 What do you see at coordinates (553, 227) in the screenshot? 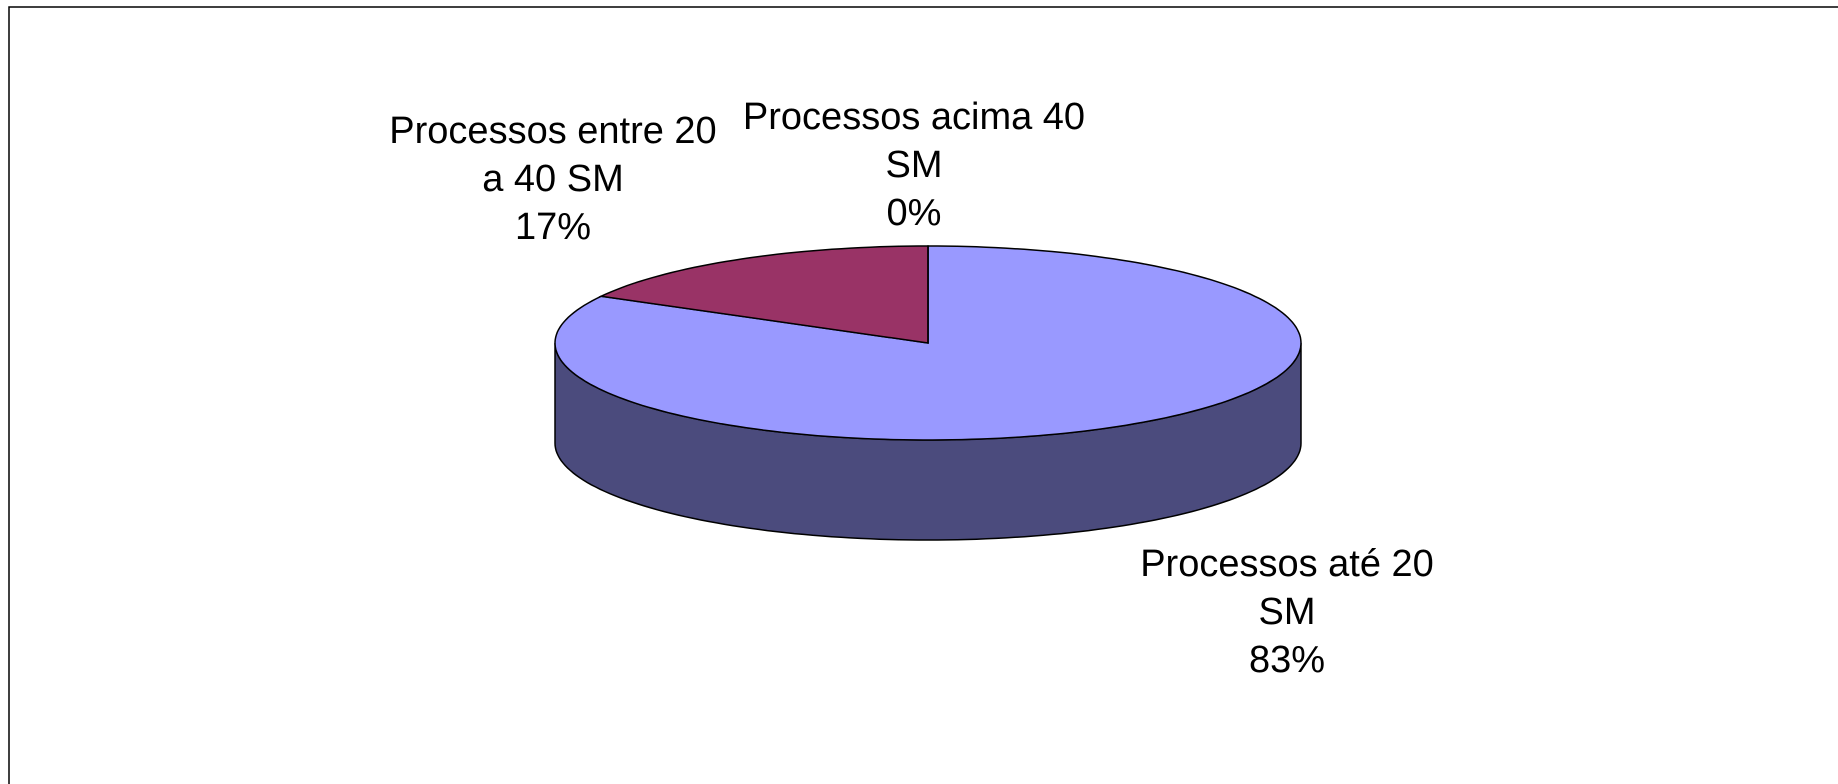
I see `slice-value-label: 17%` at bounding box center [553, 227].